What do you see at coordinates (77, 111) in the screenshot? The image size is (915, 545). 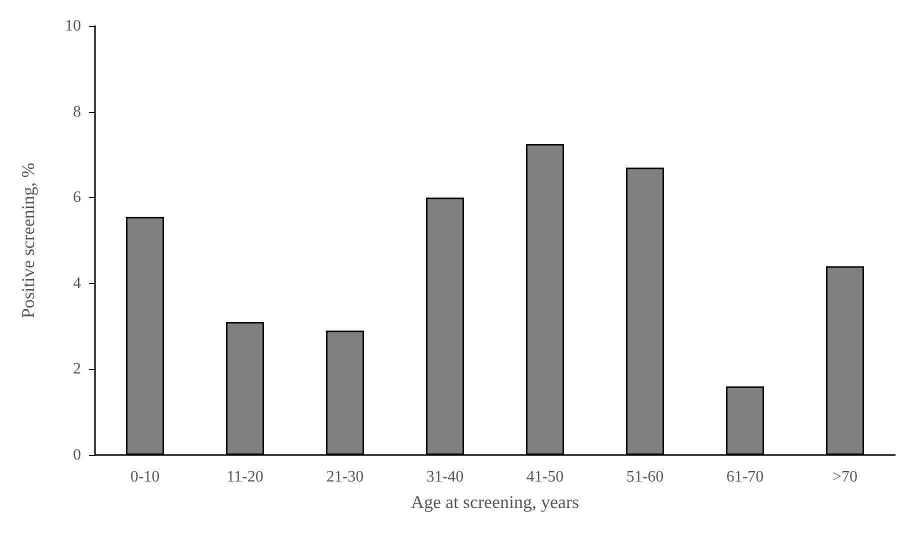 I see `y-tick-label: 8` at bounding box center [77, 111].